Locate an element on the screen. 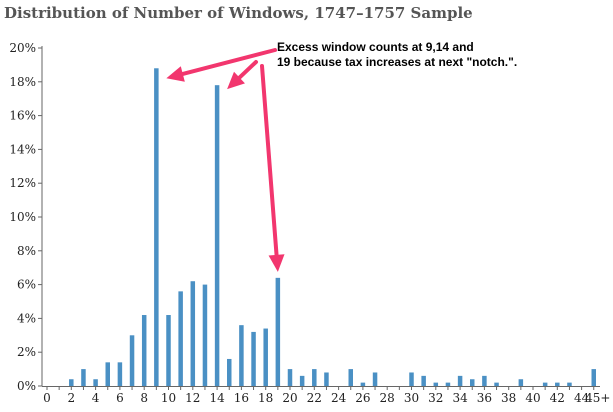 The width and height of the screenshot is (613, 412). x-tick-label: 4 is located at coordinates (96, 398).